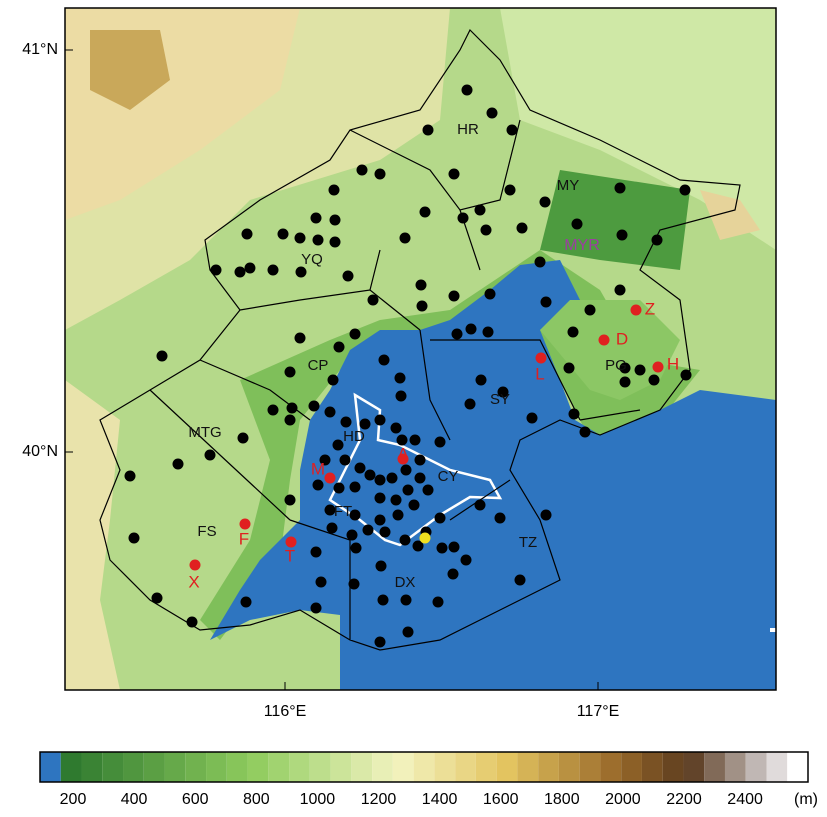  Describe the element at coordinates (673, 363) in the screenshot. I see `site-label: H` at that location.